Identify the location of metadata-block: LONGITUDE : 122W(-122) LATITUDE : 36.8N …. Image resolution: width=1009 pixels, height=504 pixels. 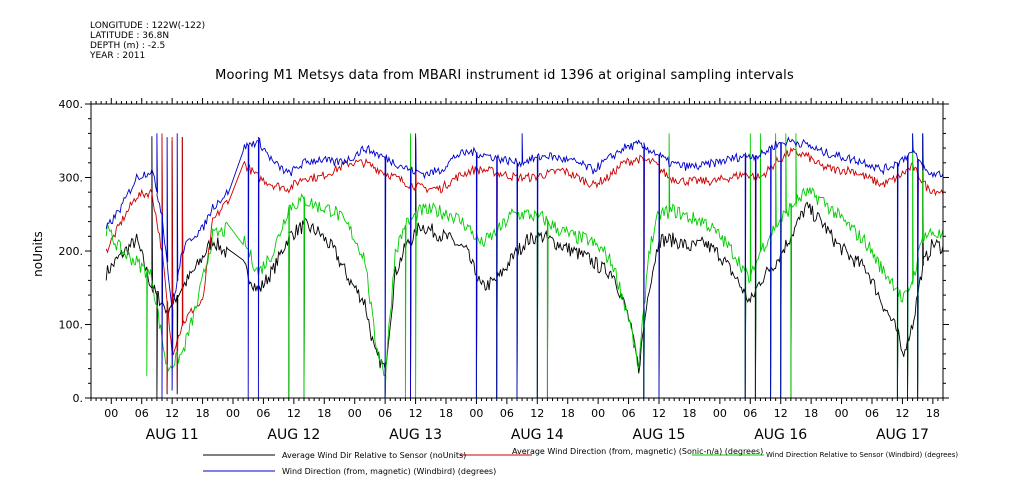
(147, 41).